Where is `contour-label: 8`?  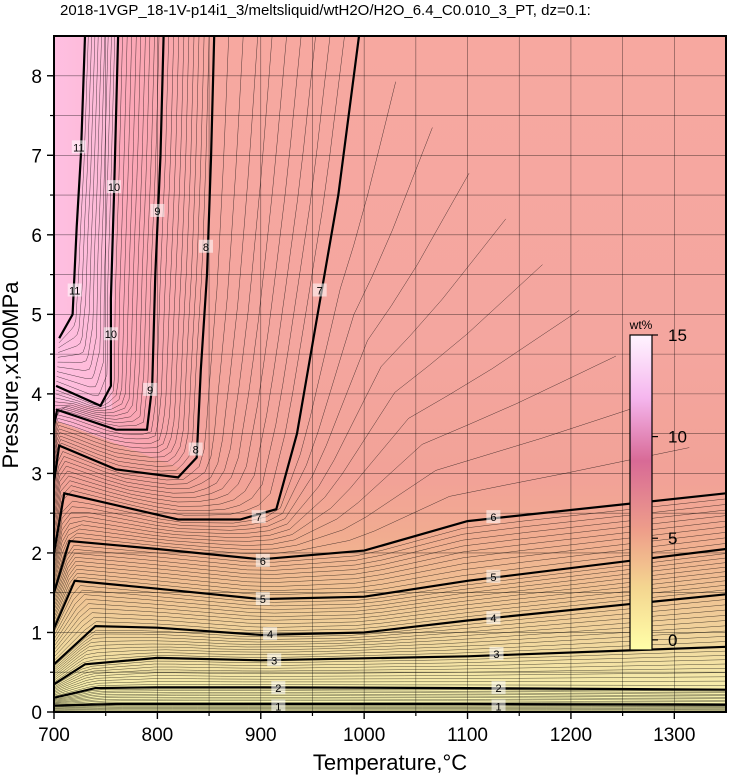 contour-label: 8 is located at coordinates (196, 451).